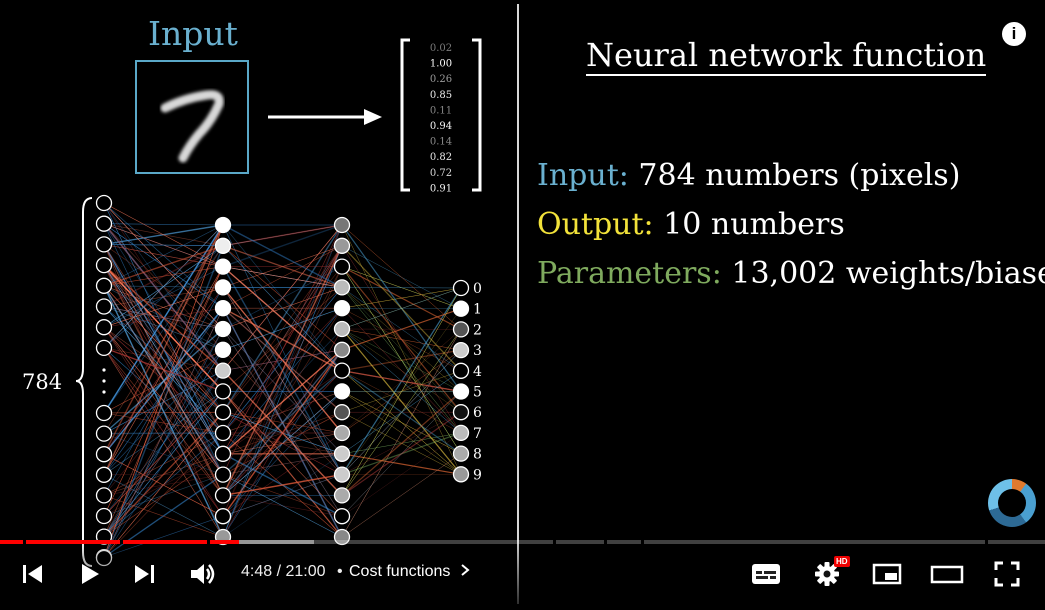  I want to click on output-vector-value: 0.26, so click(441, 79).